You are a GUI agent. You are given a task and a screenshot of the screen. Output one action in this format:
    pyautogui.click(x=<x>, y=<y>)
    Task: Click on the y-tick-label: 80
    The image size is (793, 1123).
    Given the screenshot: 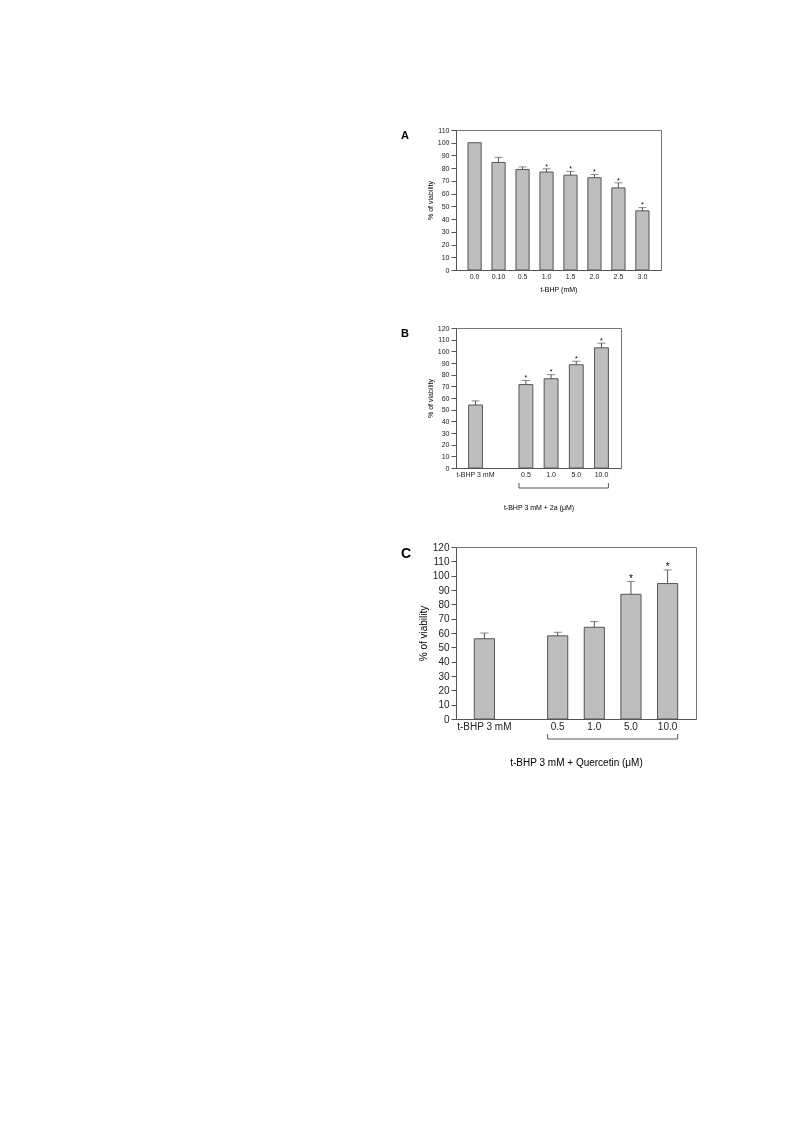 What is the action you would take?
    pyautogui.click(x=444, y=604)
    